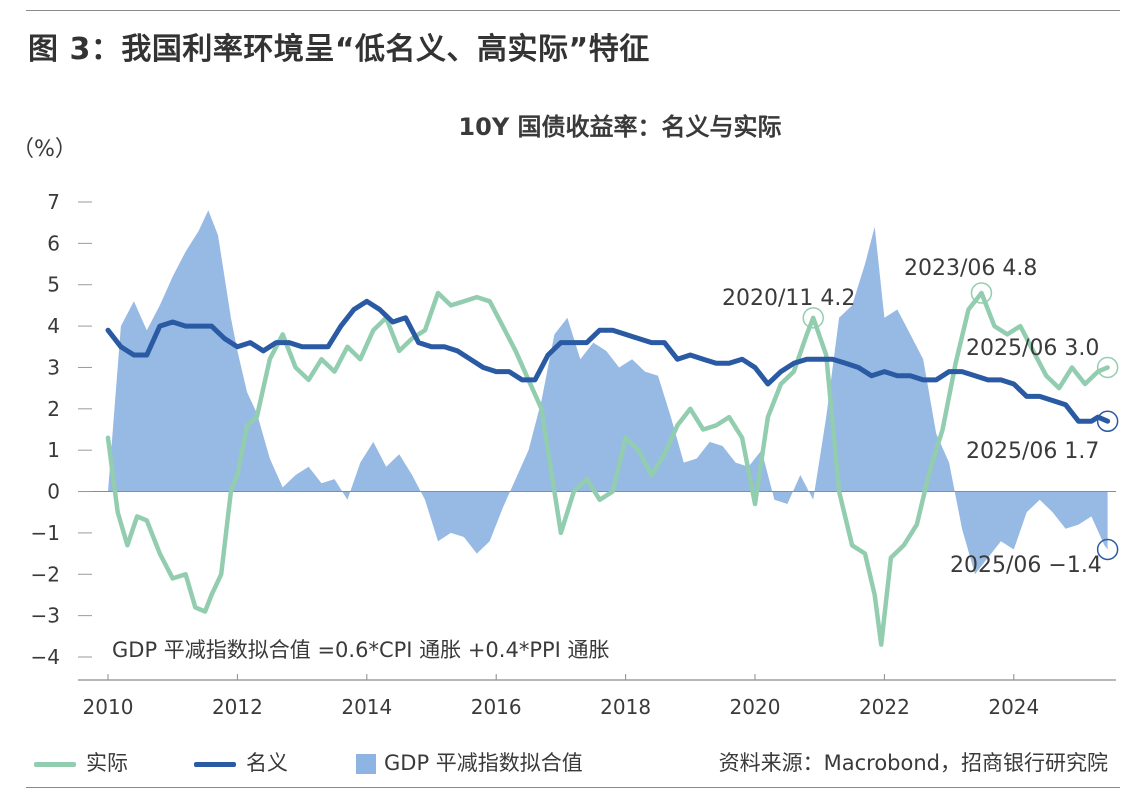 Image resolution: width=1136 pixels, height=795 pixels. Describe the element at coordinates (496, 707) in the screenshot. I see `x-tick-label: 2016` at that location.